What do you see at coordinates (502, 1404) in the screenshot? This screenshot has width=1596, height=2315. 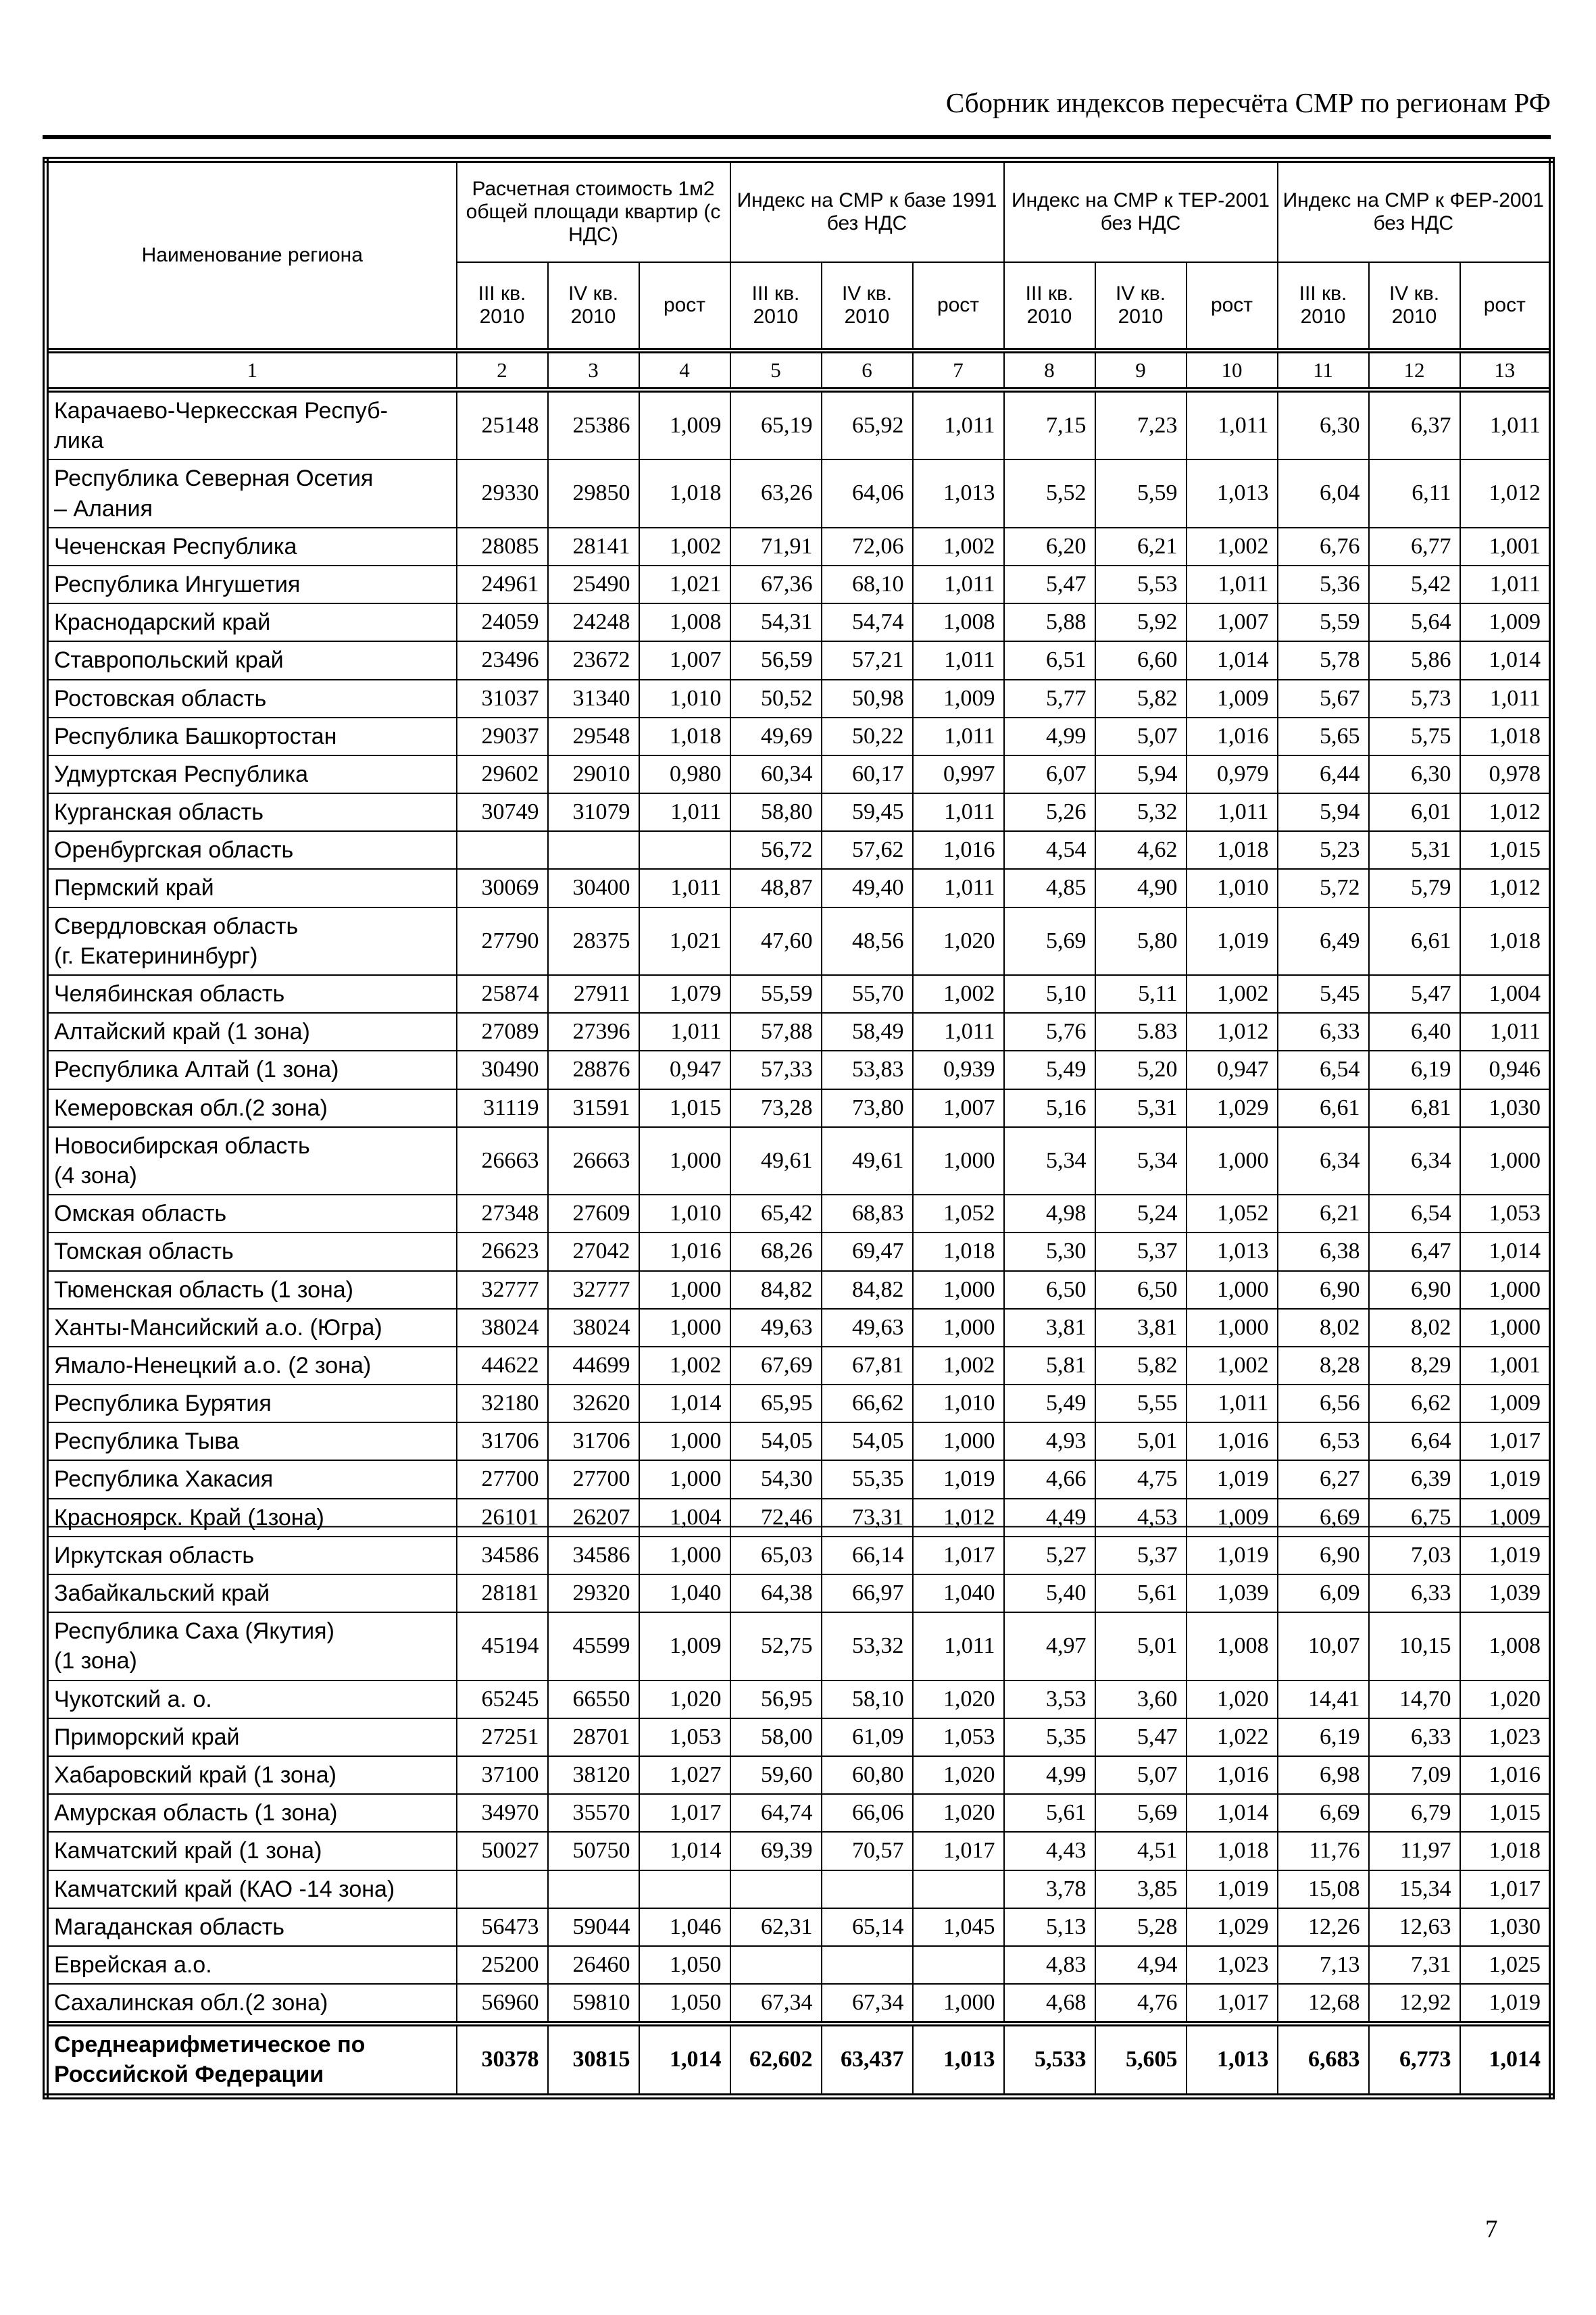 I see `value-cell: 32180` at bounding box center [502, 1404].